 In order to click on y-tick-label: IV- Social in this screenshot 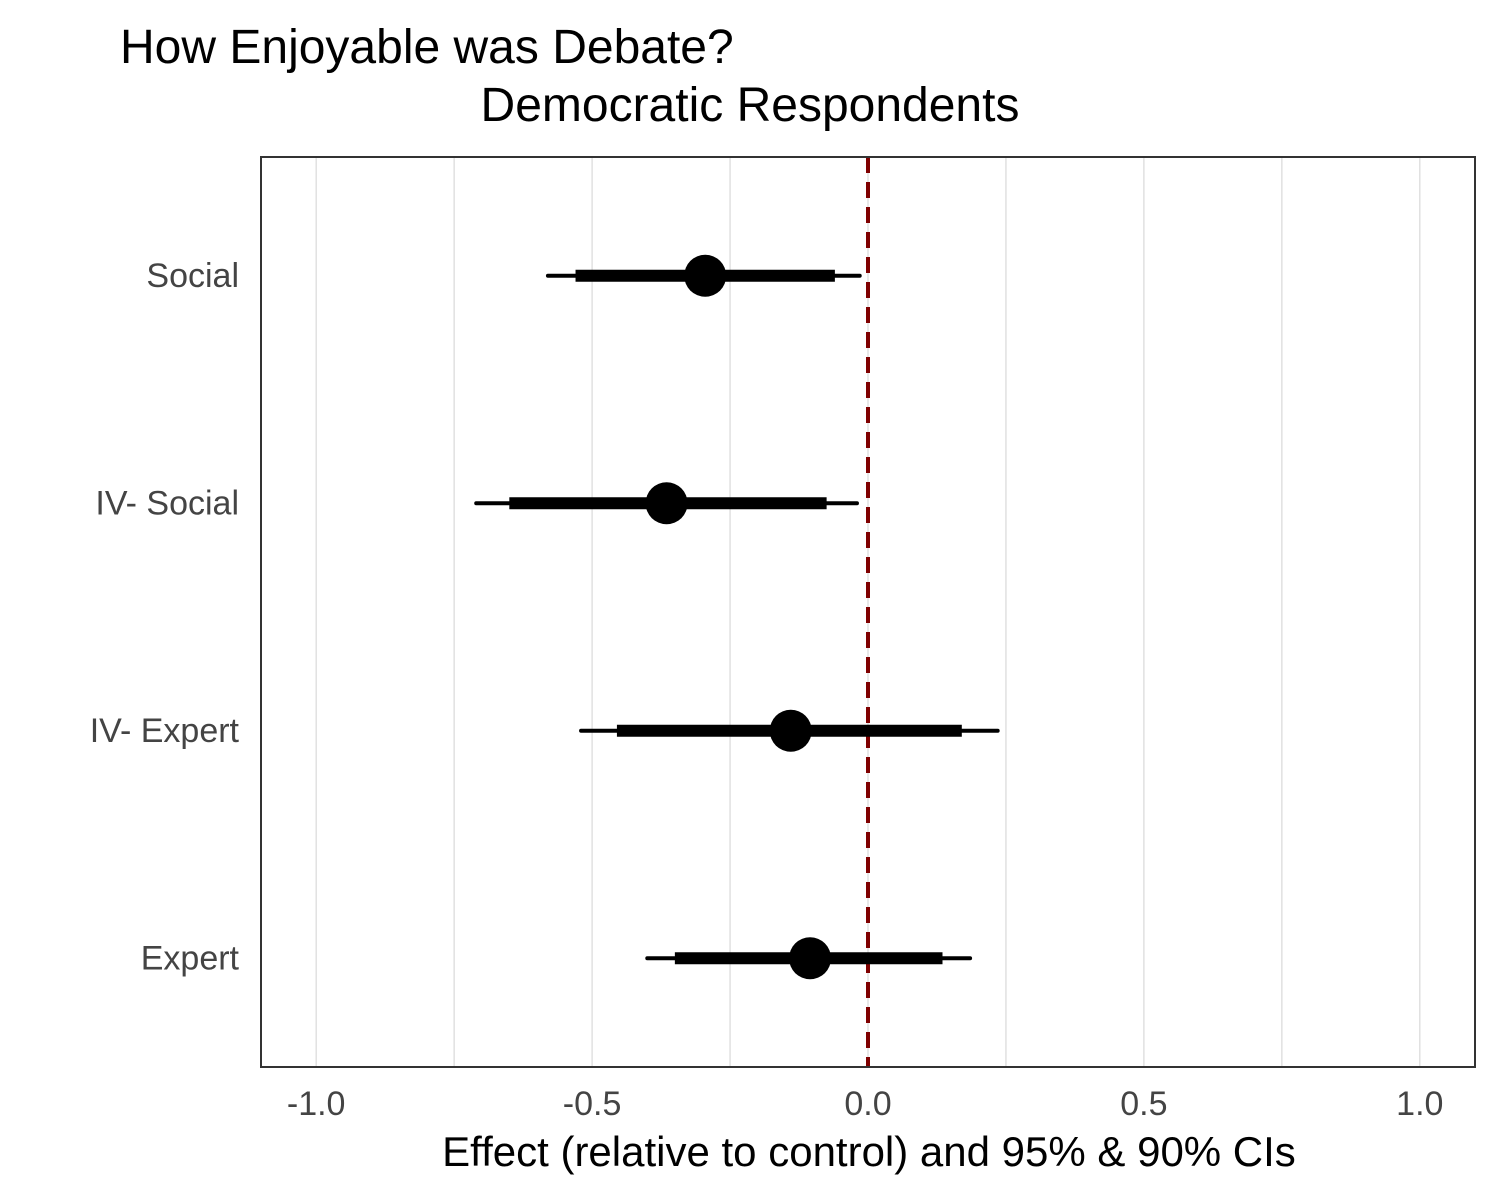, I will do `click(167, 503)`.